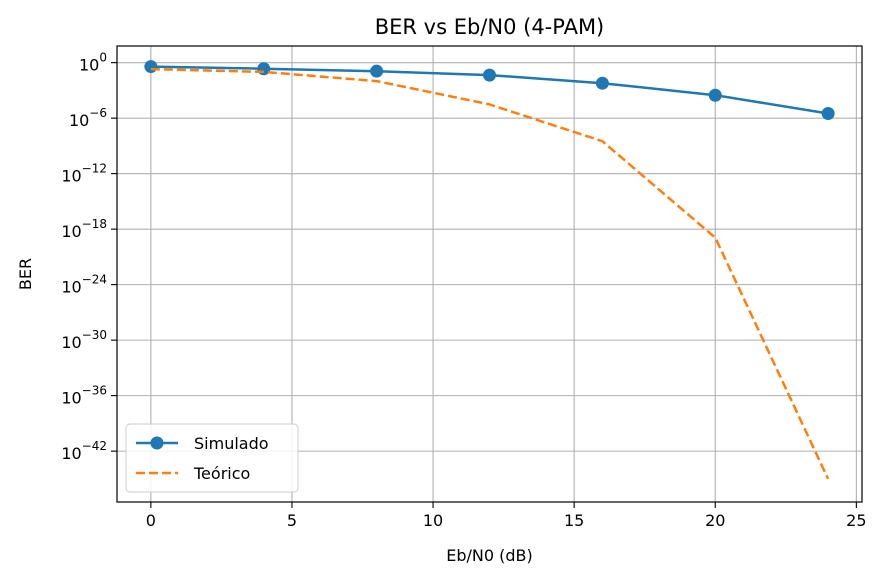 Image resolution: width=882 pixels, height=586 pixels. Describe the element at coordinates (231, 443) in the screenshot. I see `legend-label: Simulado` at that location.